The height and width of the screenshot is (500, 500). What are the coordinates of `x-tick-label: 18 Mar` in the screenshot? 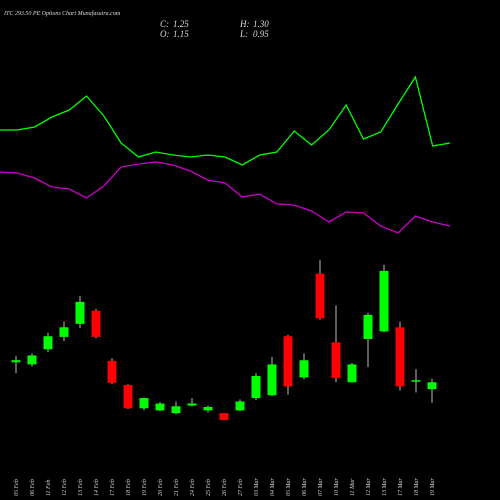 It's located at (417, 487).